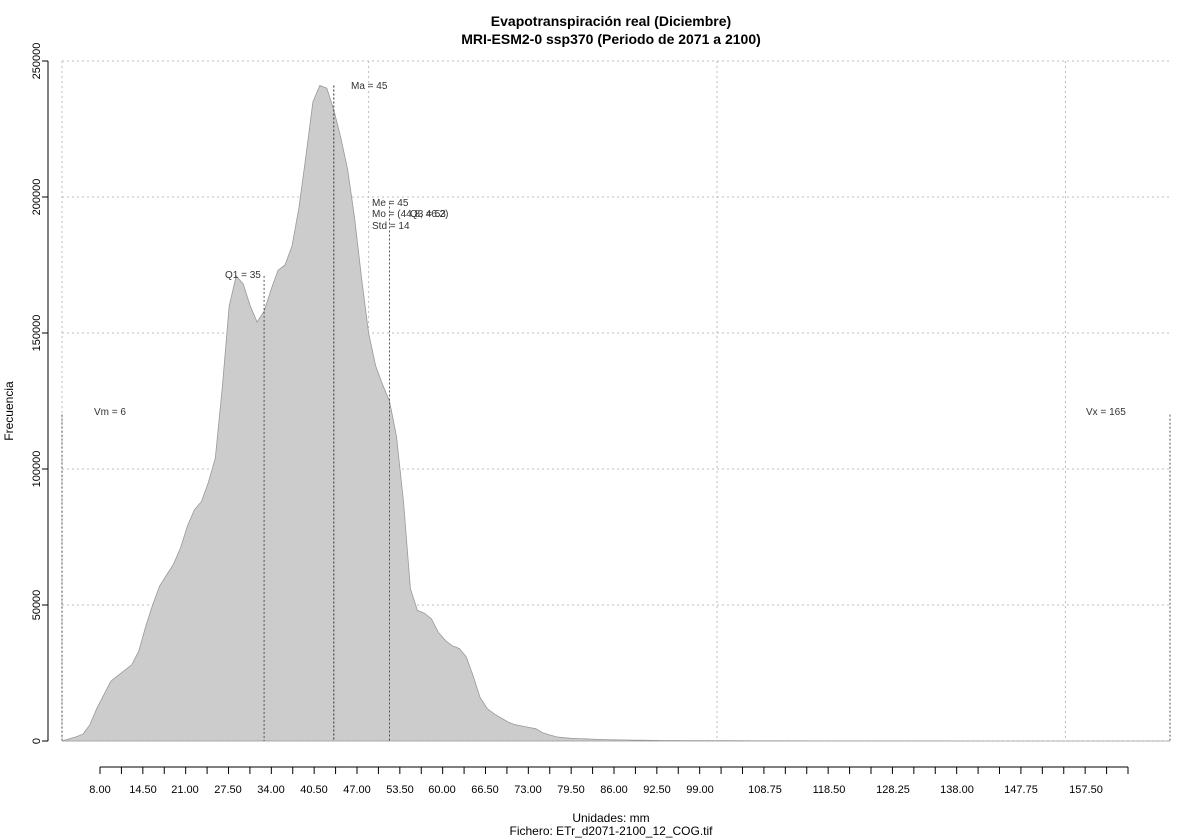 This screenshot has width=1200, height=840. What do you see at coordinates (37, 61) in the screenshot?
I see `y-tick-label-5: 250000` at bounding box center [37, 61].